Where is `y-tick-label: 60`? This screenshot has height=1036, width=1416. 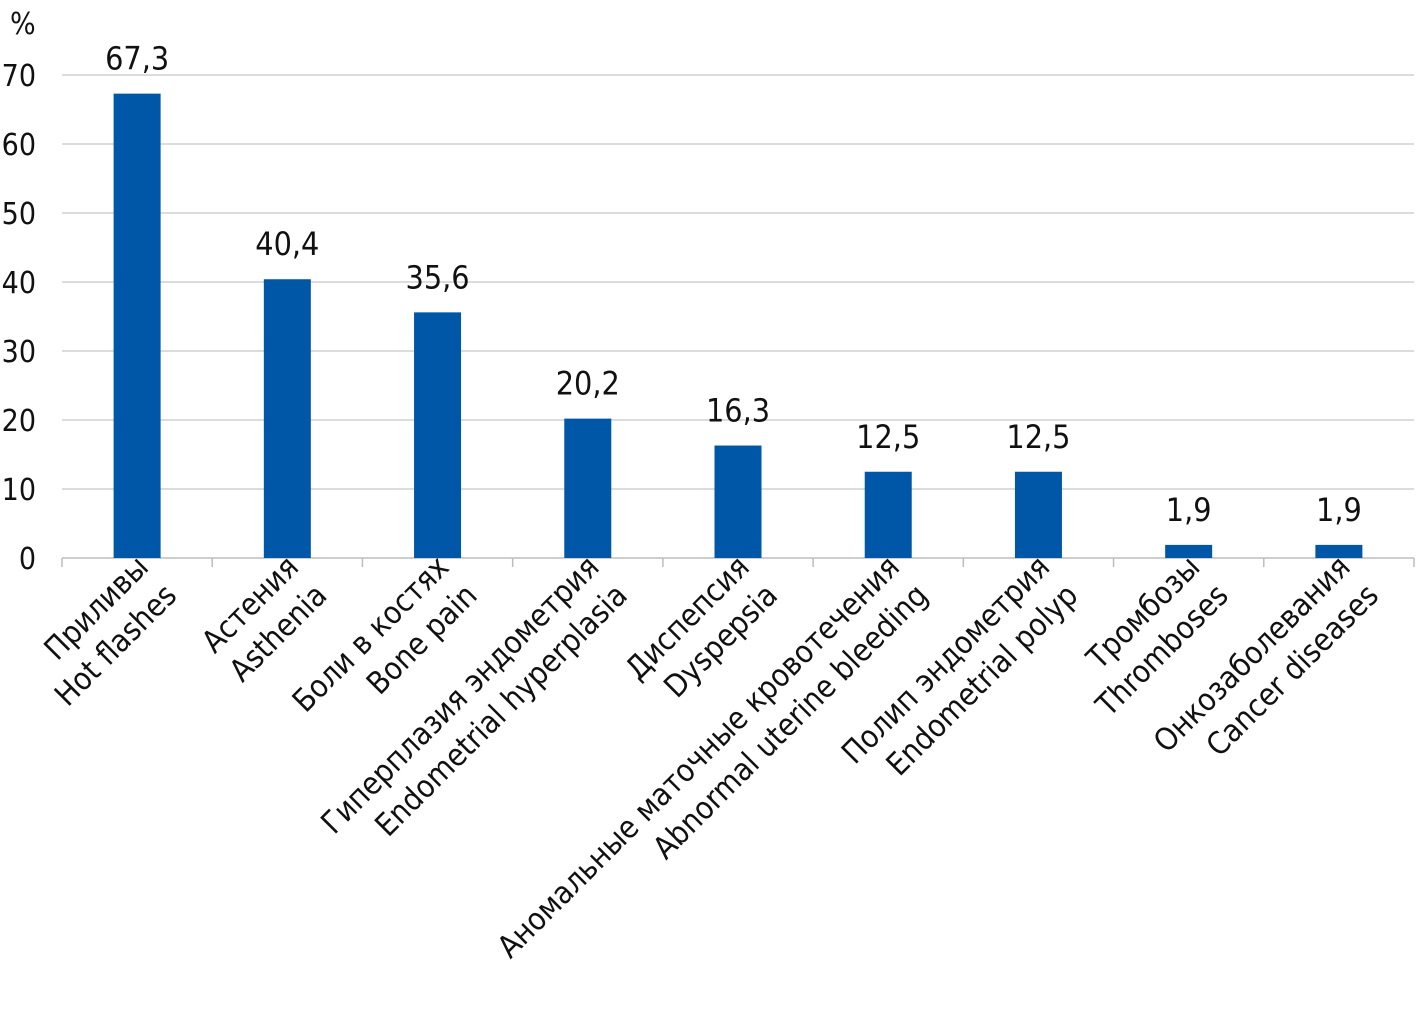
y-tick-label: 60 is located at coordinates (19, 145).